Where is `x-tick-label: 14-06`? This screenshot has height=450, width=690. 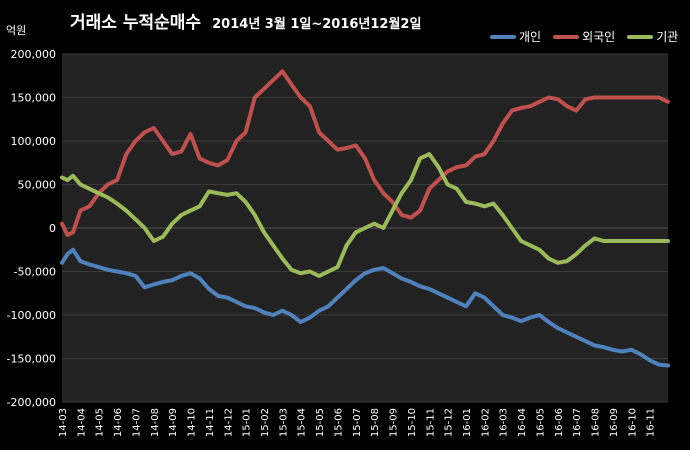
x-tick-label: 14-06 is located at coordinates (118, 422).